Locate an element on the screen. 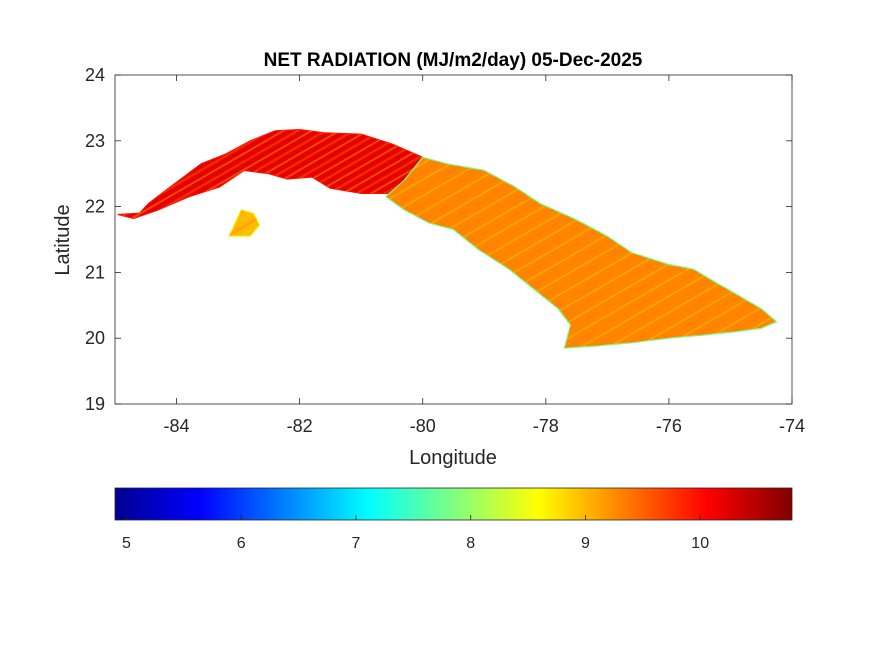 Image resolution: width=875 pixels, height=656 pixels. x-tick-label: -74 is located at coordinates (792, 426).